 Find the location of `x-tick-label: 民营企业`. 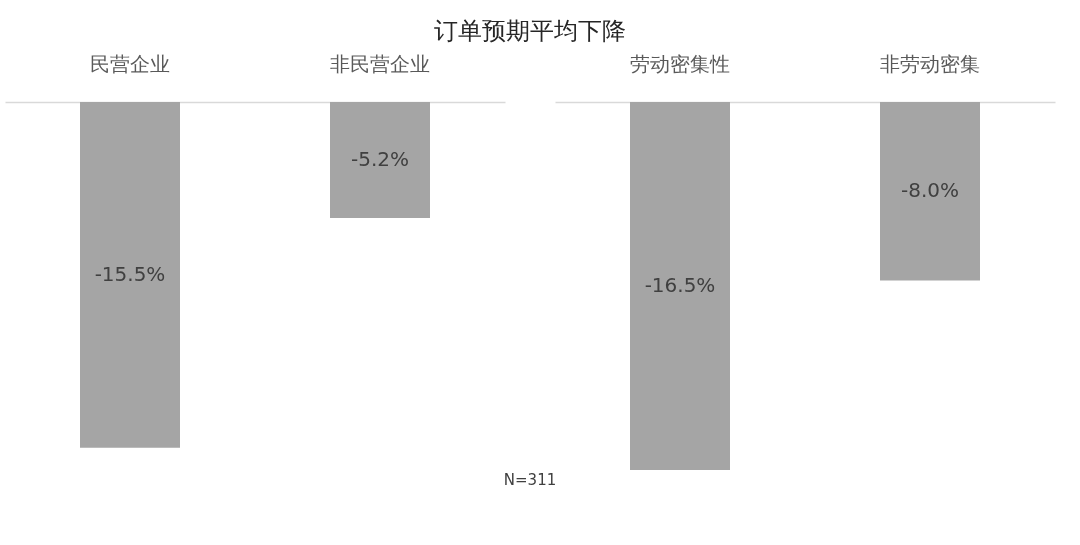

x-tick-label: 民营企业 is located at coordinates (130, 63).